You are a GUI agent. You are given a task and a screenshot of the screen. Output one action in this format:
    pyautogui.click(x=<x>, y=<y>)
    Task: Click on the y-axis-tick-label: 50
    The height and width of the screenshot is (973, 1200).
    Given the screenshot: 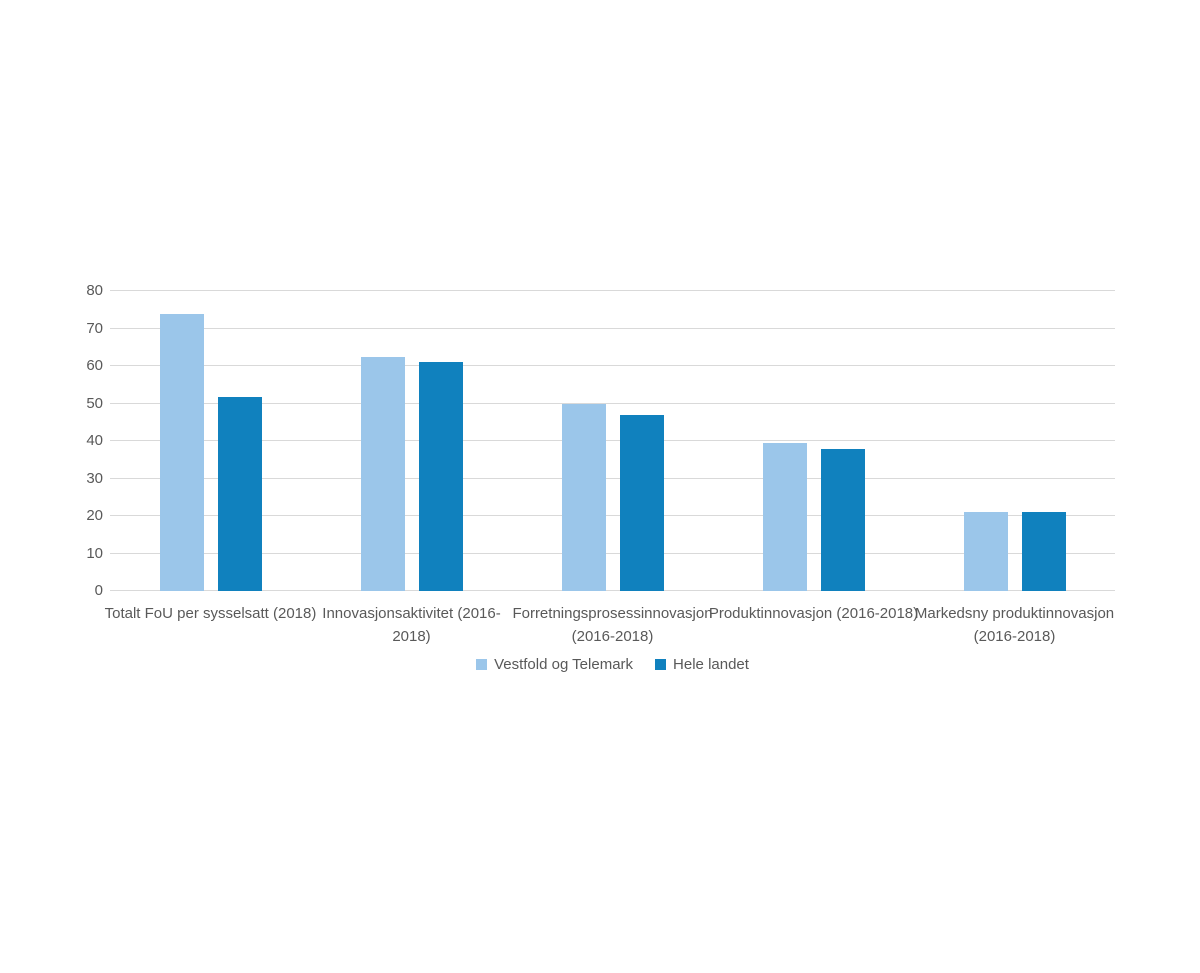 What is the action you would take?
    pyautogui.click(x=94, y=403)
    